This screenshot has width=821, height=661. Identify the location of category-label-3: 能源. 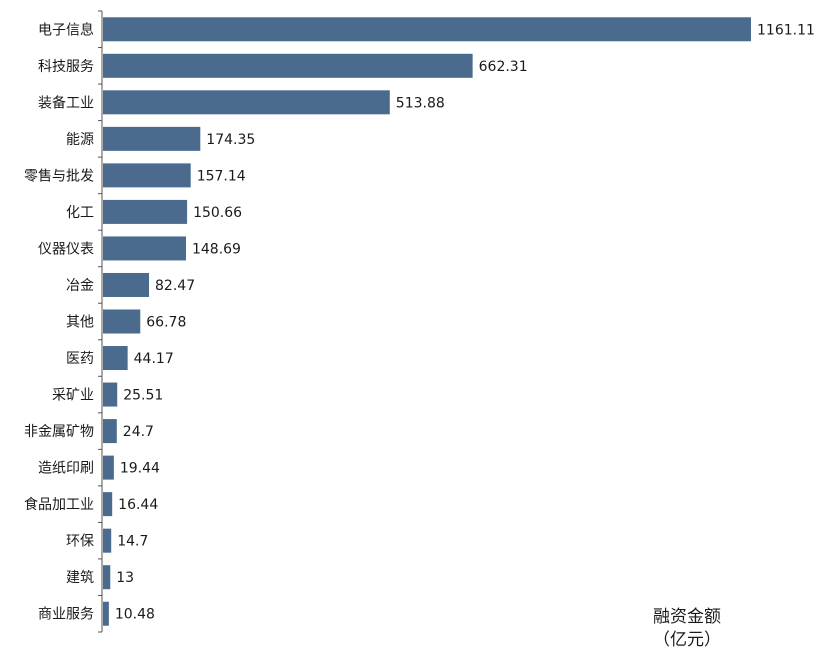
(80, 140).